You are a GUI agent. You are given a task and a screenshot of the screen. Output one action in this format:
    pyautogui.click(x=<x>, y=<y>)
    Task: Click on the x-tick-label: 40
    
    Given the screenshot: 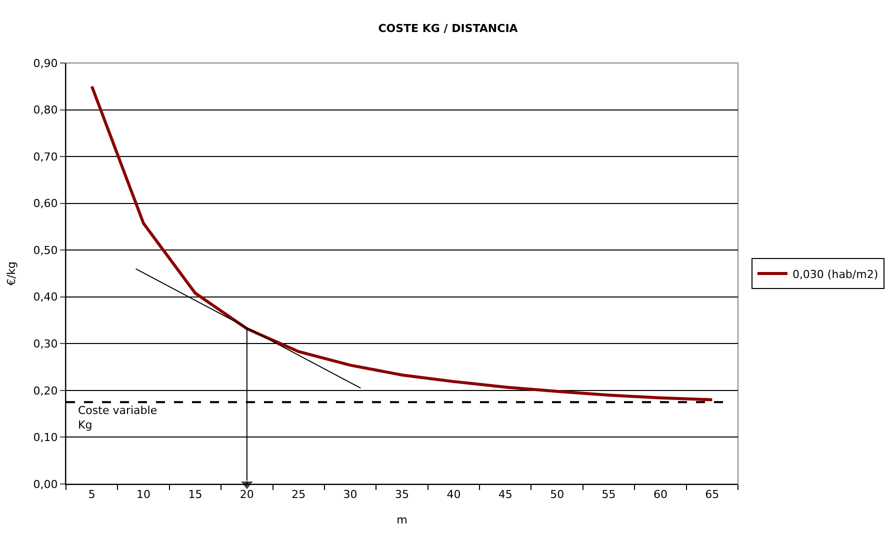 What is the action you would take?
    pyautogui.click(x=453, y=495)
    